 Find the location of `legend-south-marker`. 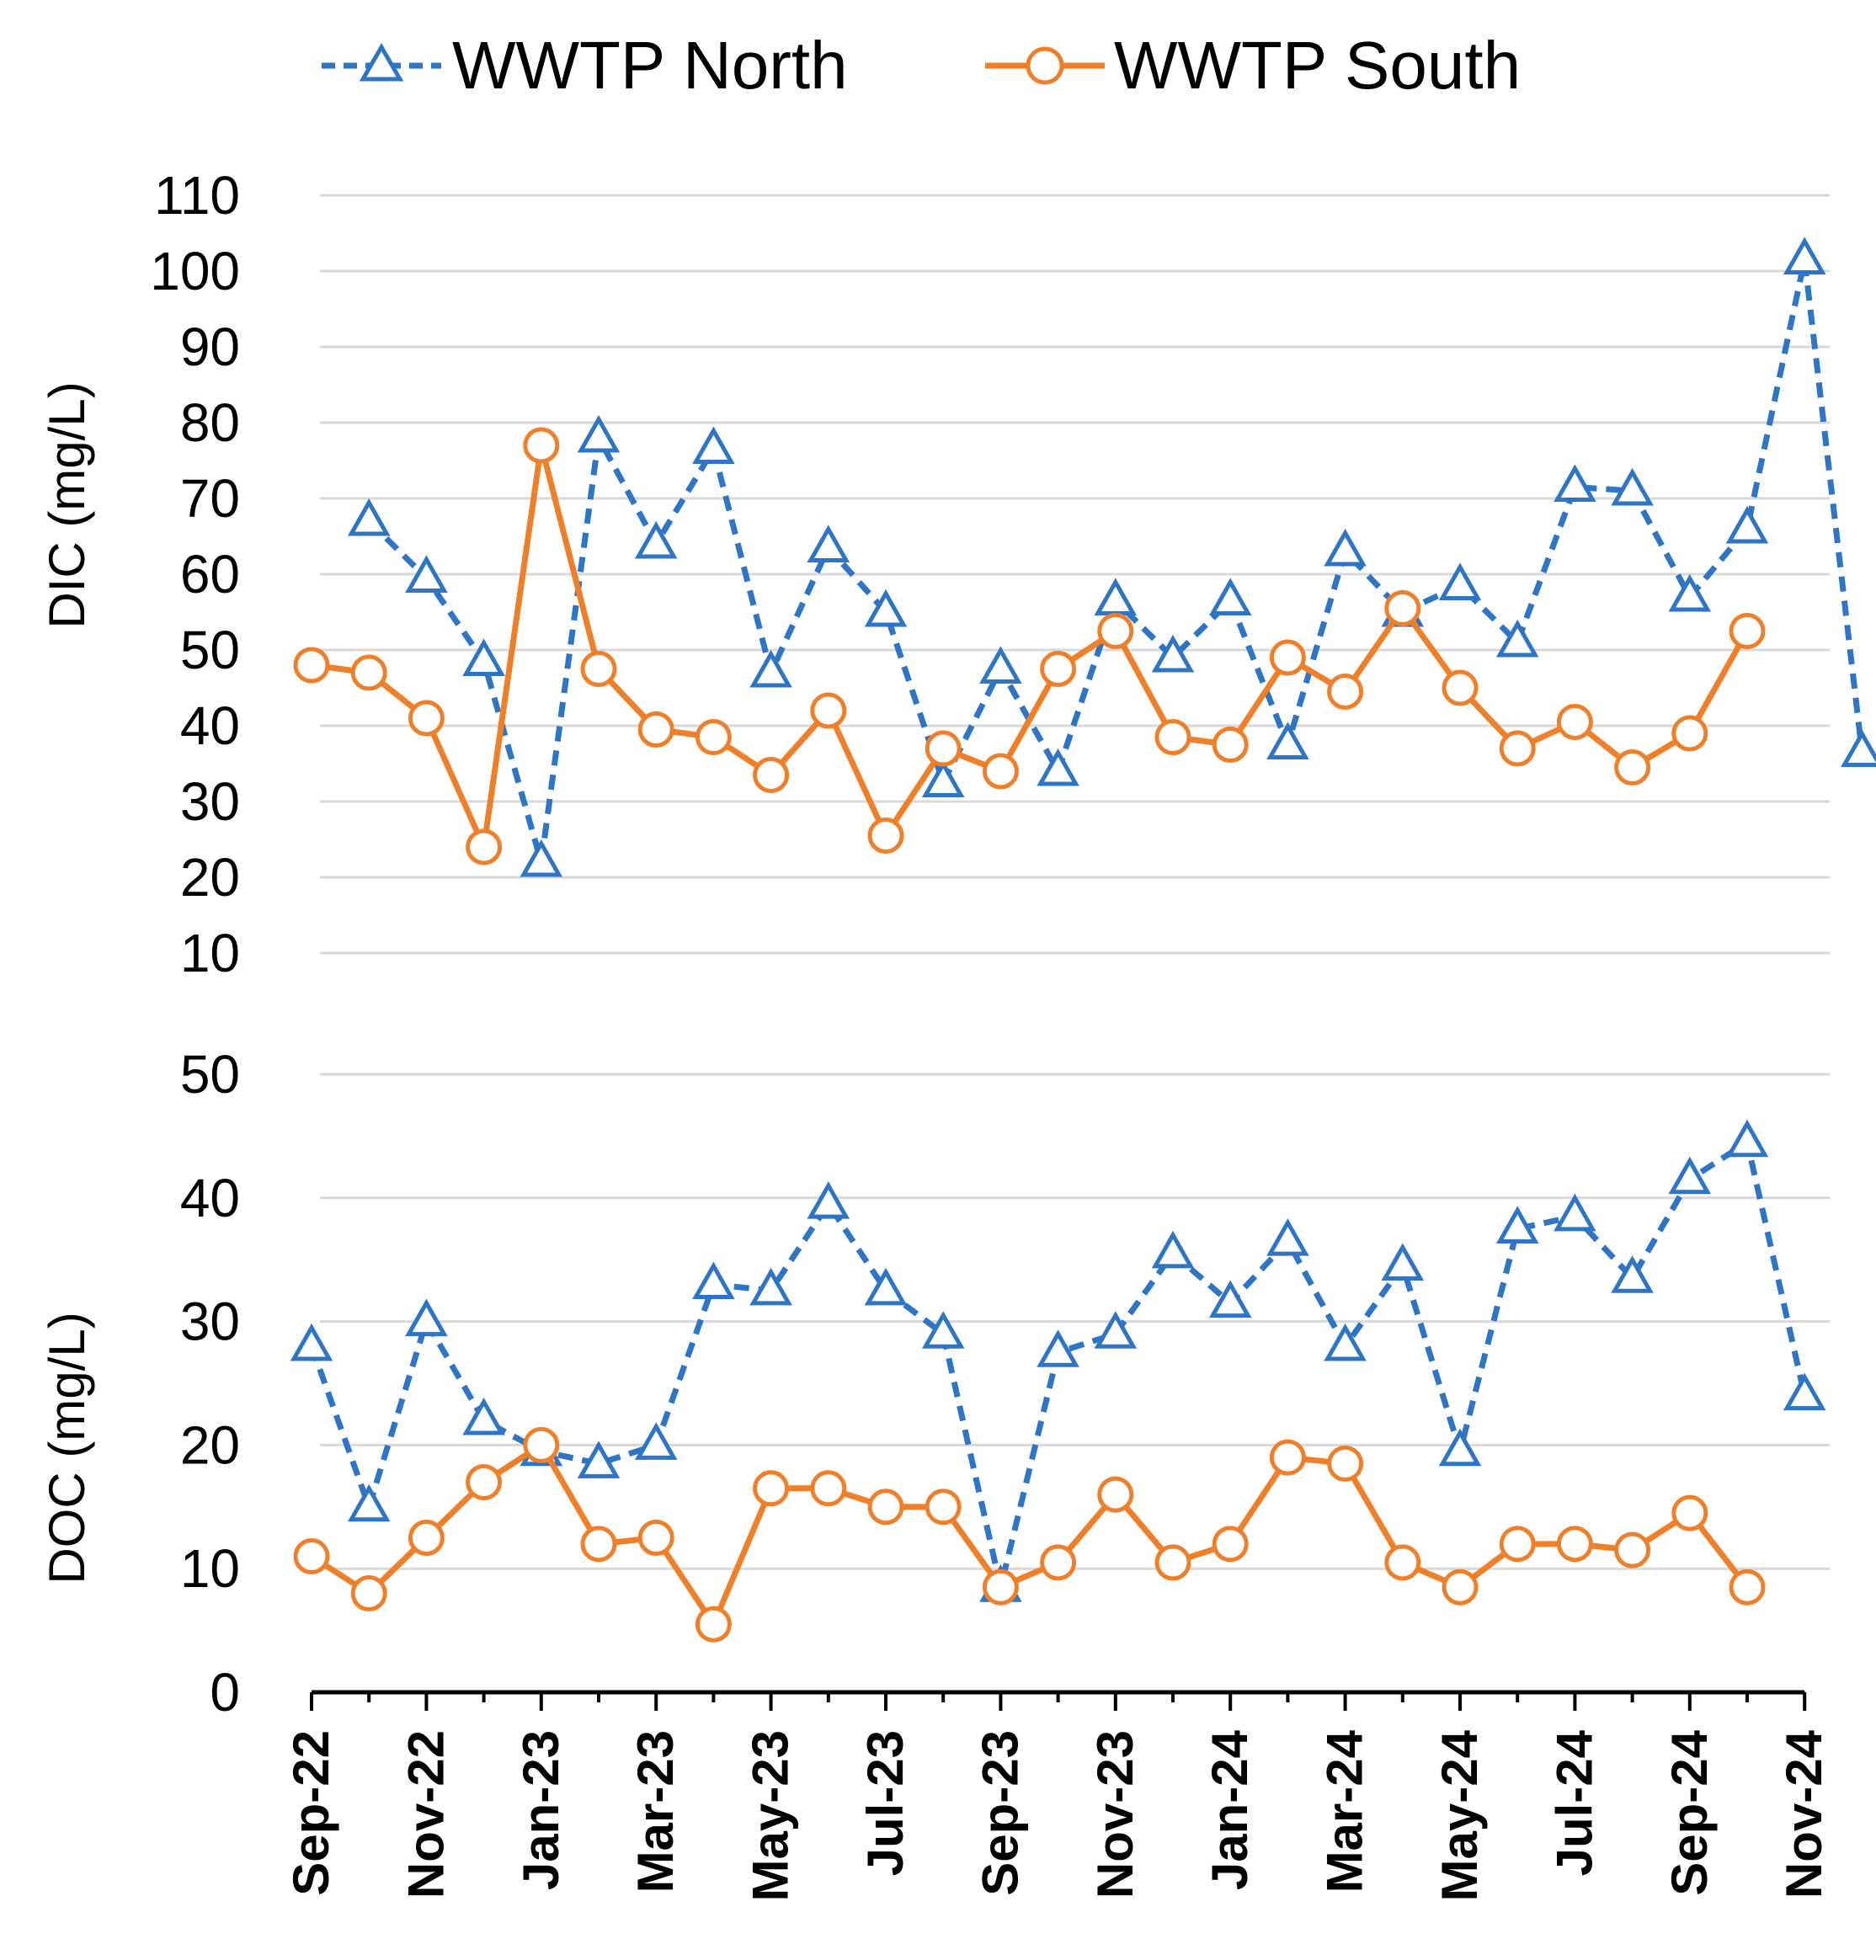

legend-south-marker is located at coordinates (1045, 65).